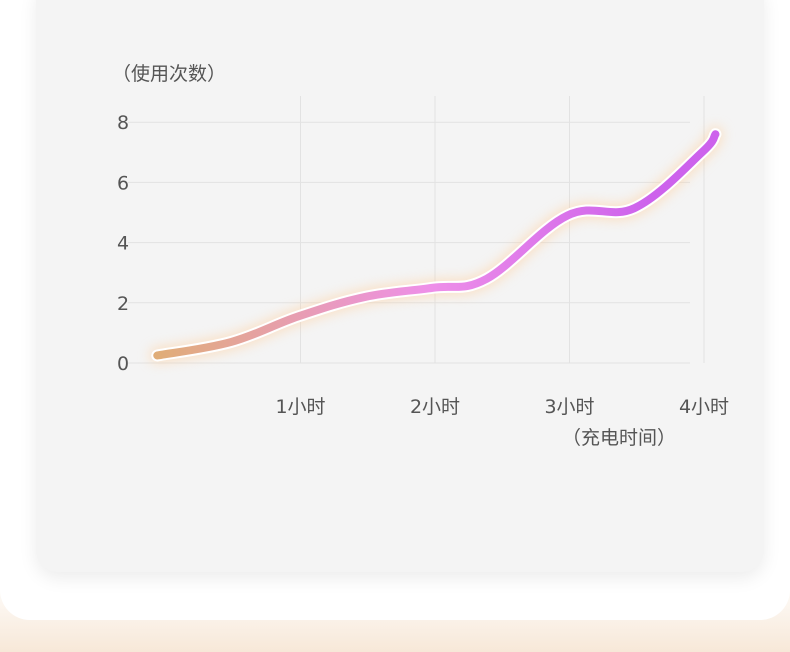 This screenshot has height=652, width=790. I want to click on x-tick-label-2: 2小时, so click(435, 407).